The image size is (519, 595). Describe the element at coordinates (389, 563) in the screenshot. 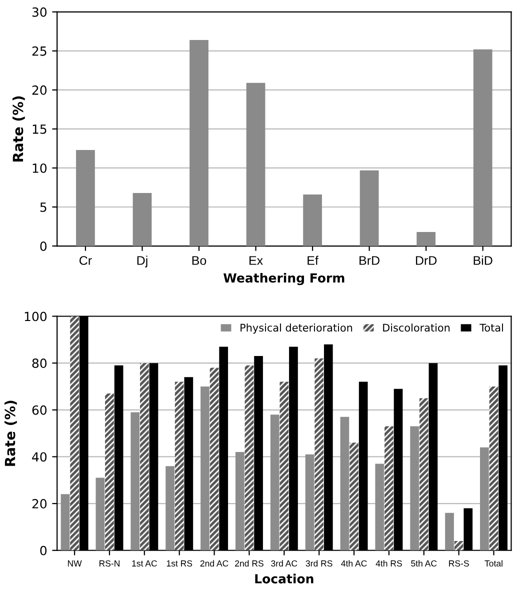

I see `x-tick-label: 4th RS` at that location.